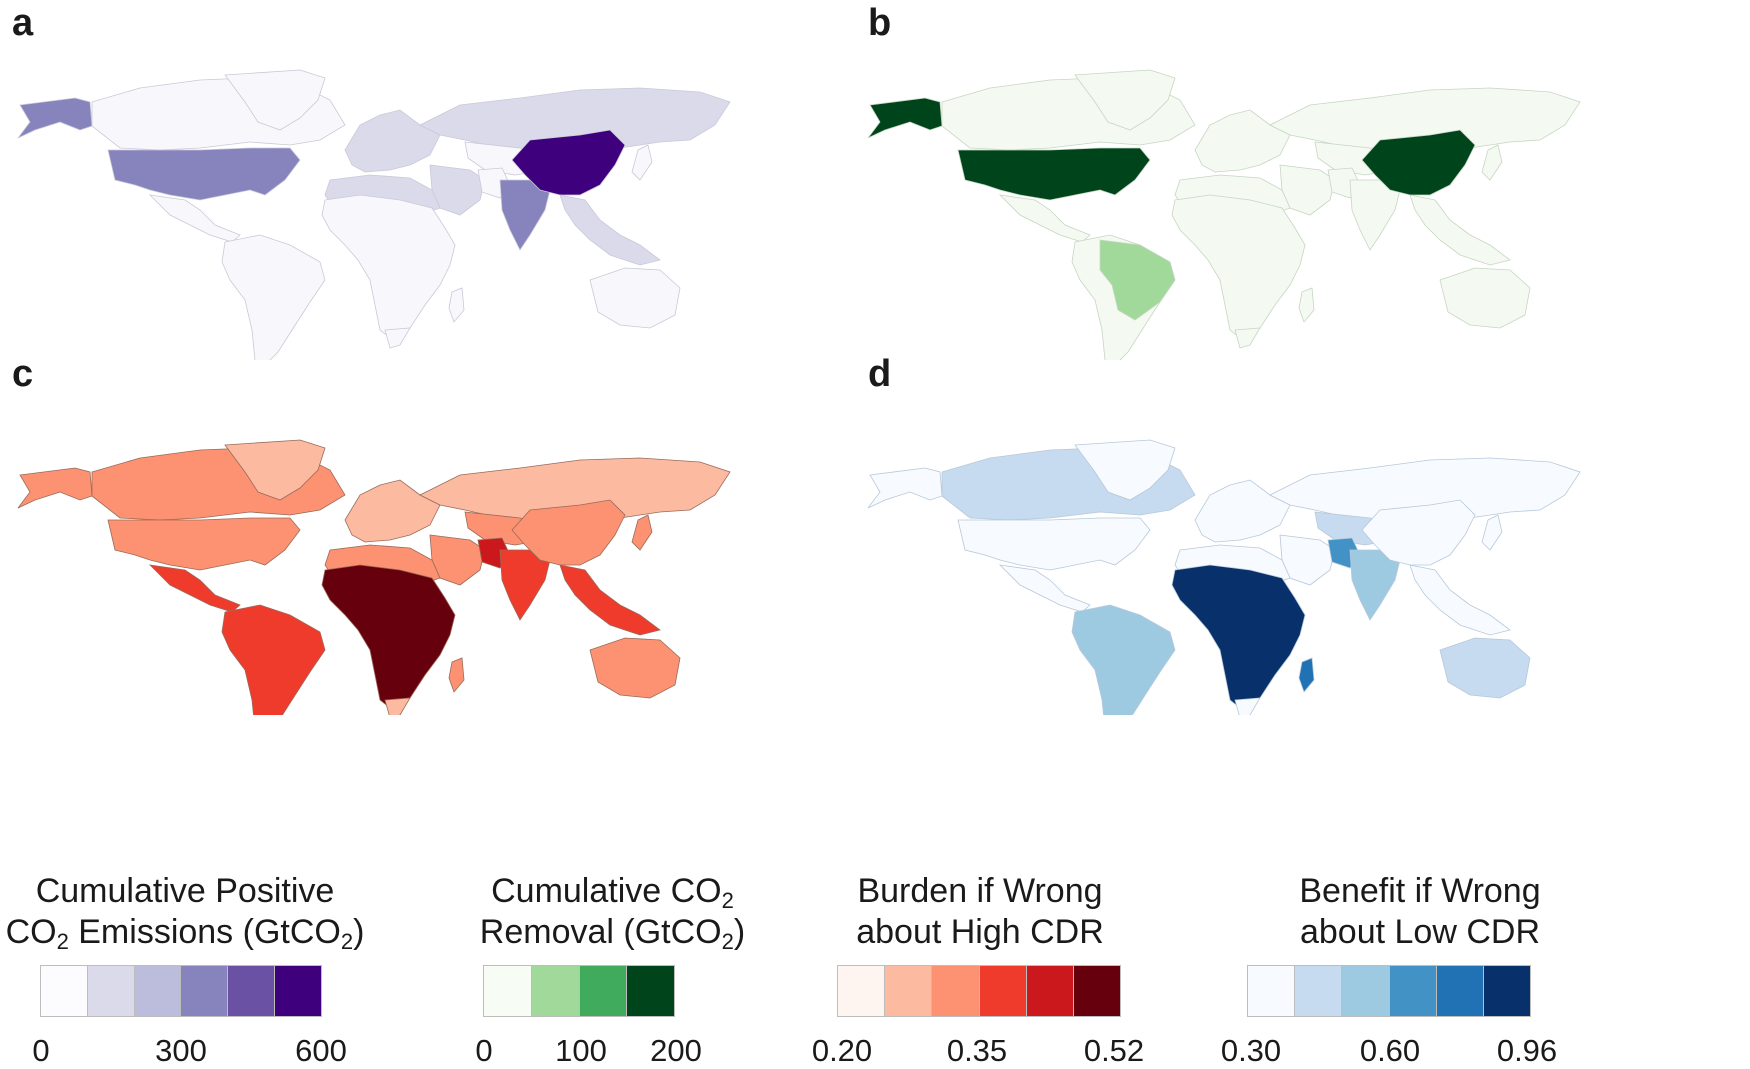  Describe the element at coordinates (1114, 1050) in the screenshot. I see `tick-label: 0.52` at that location.